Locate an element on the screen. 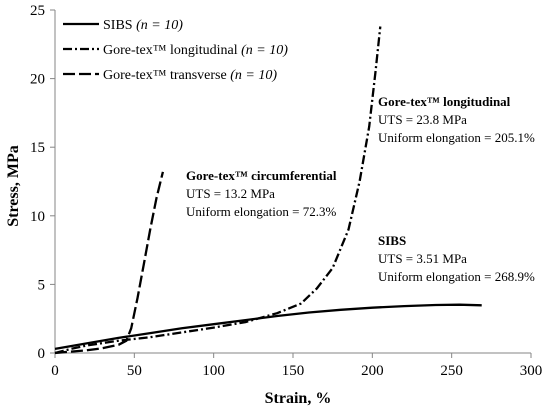  y-axis-title: Stress, MPa is located at coordinates (13, 185).